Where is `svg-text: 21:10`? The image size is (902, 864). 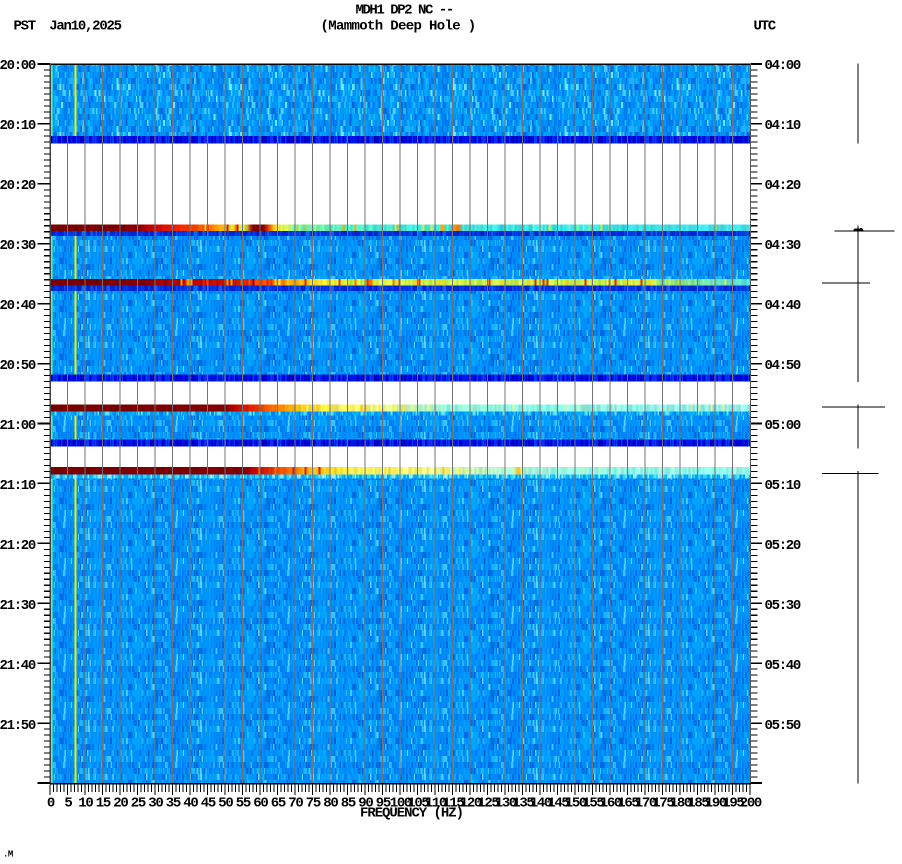
svg-text: 21:10 is located at coordinates (18, 486).